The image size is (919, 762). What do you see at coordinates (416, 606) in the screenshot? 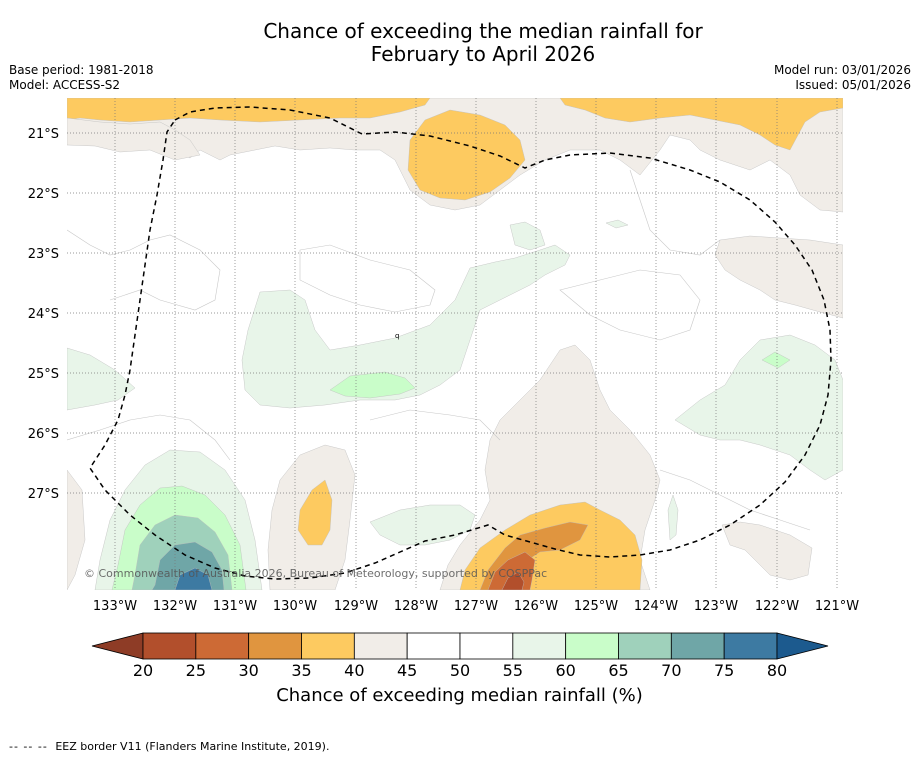
I see `lon-label: 128°W` at bounding box center [416, 606].